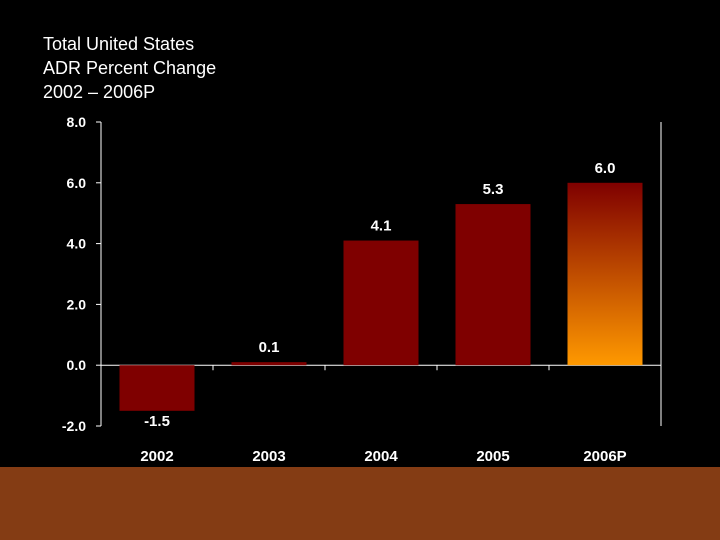 The height and width of the screenshot is (540, 720). Describe the element at coordinates (157, 388) in the screenshot. I see `bar-2002` at that location.